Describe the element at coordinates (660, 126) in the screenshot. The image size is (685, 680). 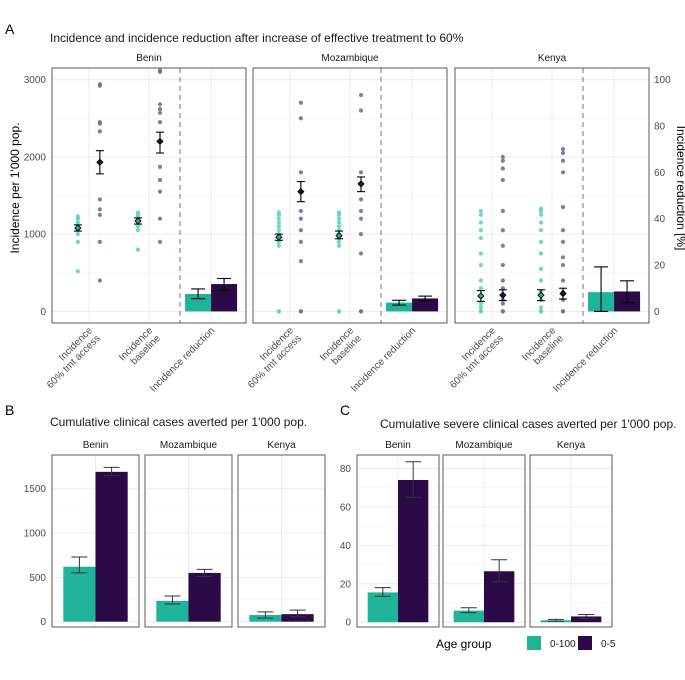
I see `a-ytick-right-label: 80` at that location.